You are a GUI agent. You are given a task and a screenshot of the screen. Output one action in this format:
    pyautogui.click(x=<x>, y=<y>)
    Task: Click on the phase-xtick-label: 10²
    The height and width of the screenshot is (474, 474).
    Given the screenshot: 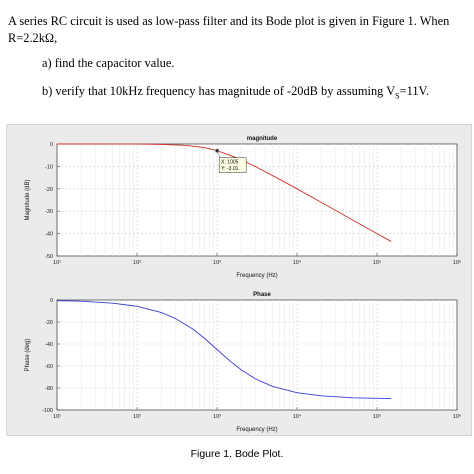 What is the action you would take?
    pyautogui.click(x=137, y=417)
    